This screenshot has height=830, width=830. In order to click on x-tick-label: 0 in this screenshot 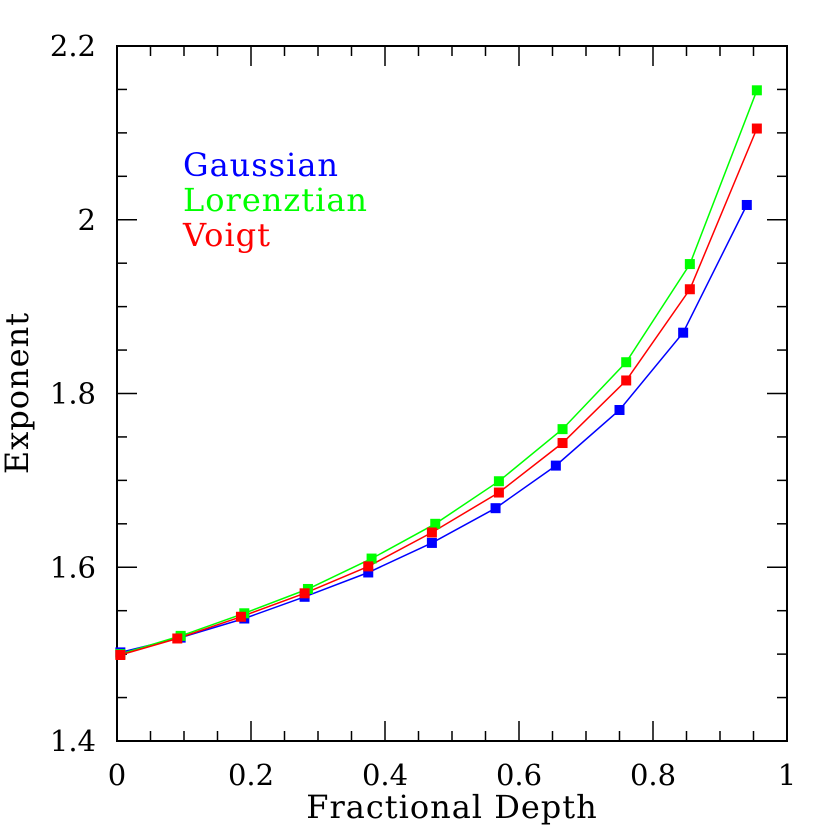, I will do `click(117, 775)`.